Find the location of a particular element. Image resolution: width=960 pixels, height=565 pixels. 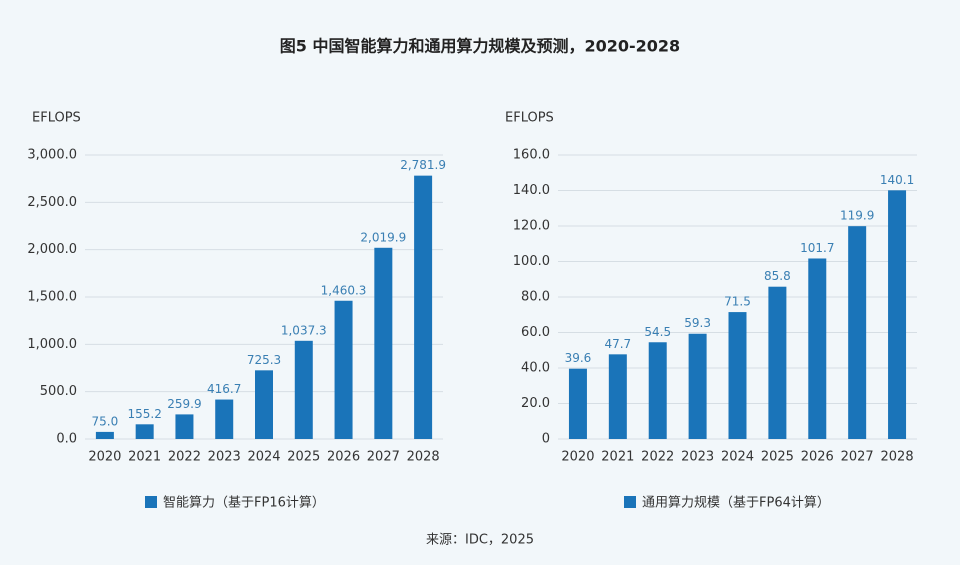

value-label: 140.1 is located at coordinates (897, 180).